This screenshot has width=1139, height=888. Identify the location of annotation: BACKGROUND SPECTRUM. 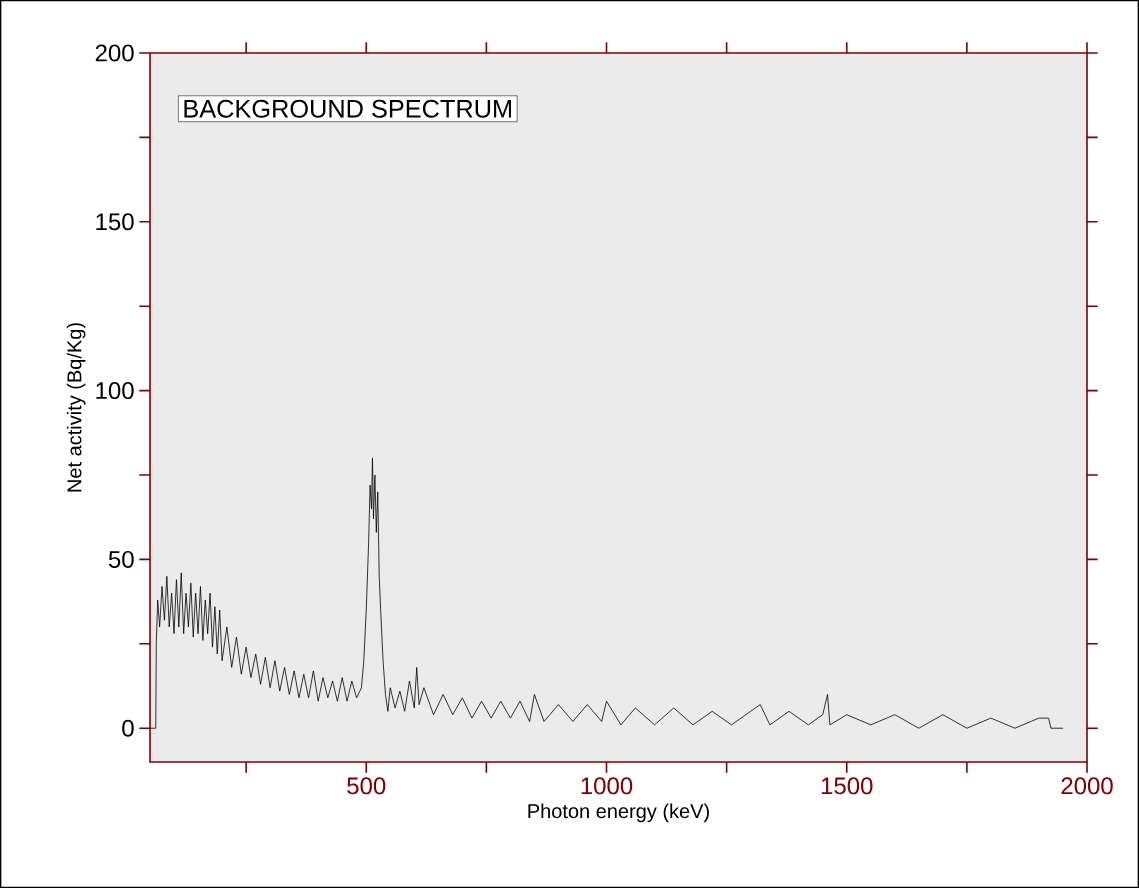
(348, 108).